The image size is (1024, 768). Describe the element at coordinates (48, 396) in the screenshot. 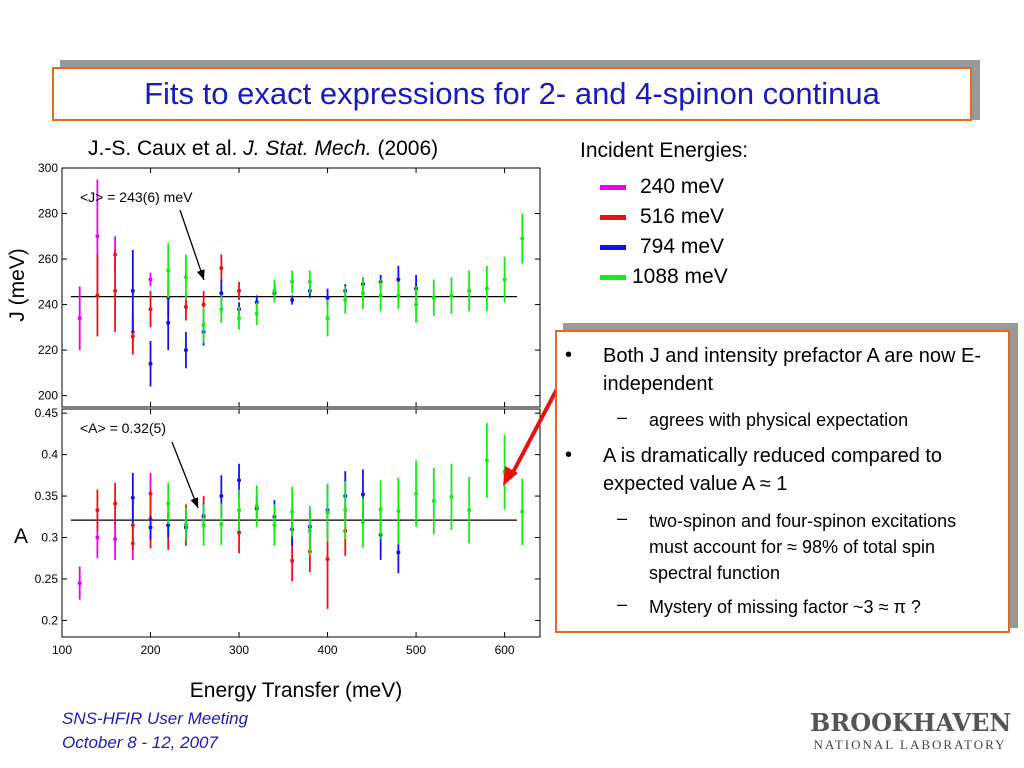

I see `y-tick-label: 200` at that location.